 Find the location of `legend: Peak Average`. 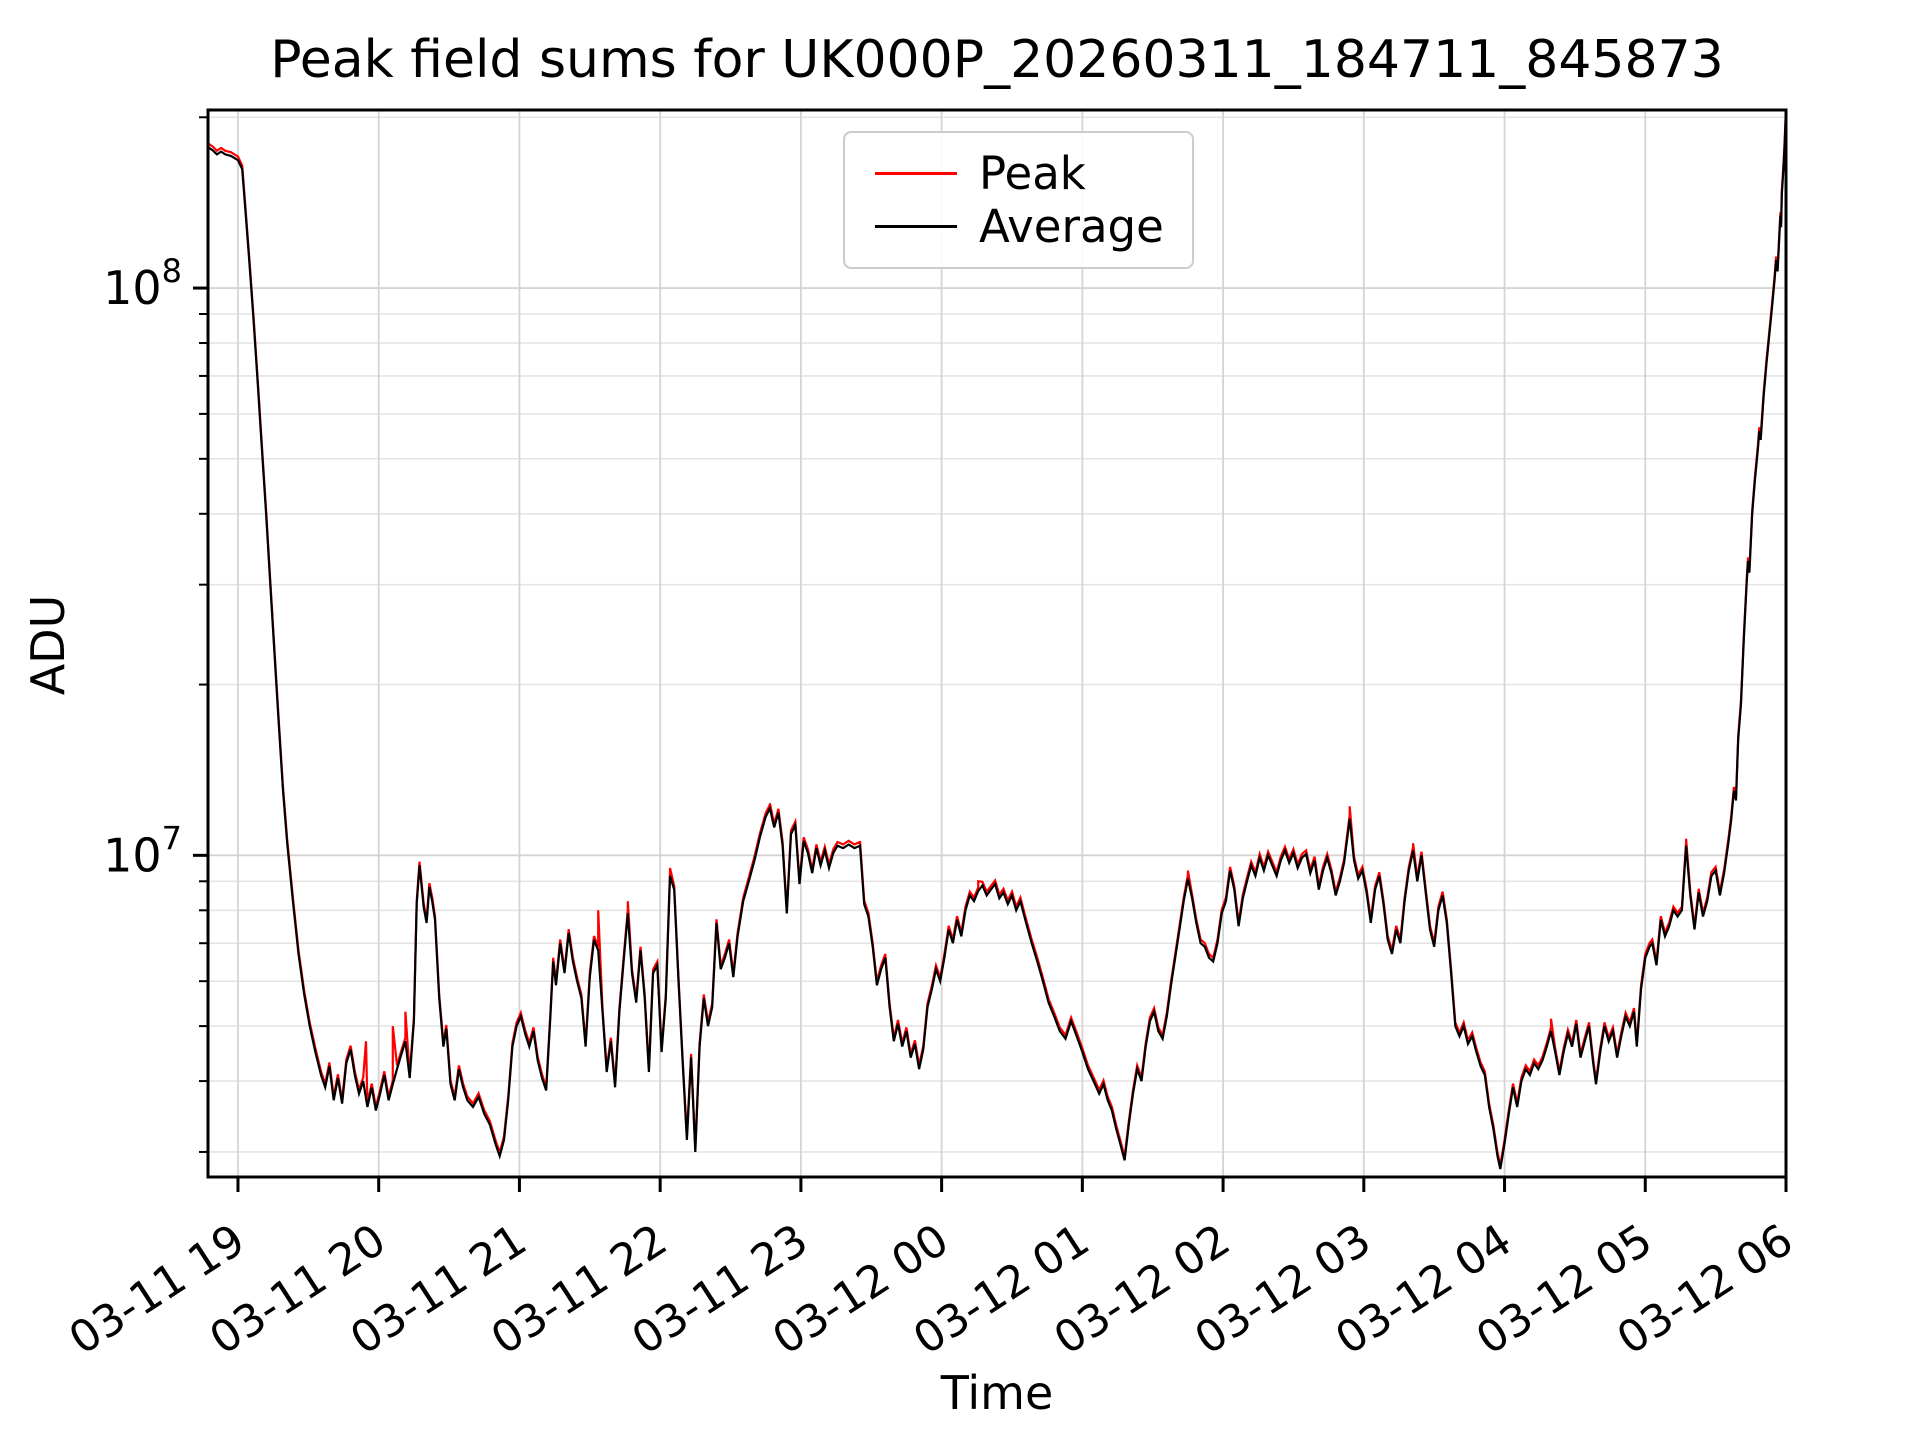

legend: Peak Average is located at coordinates (1018, 200).